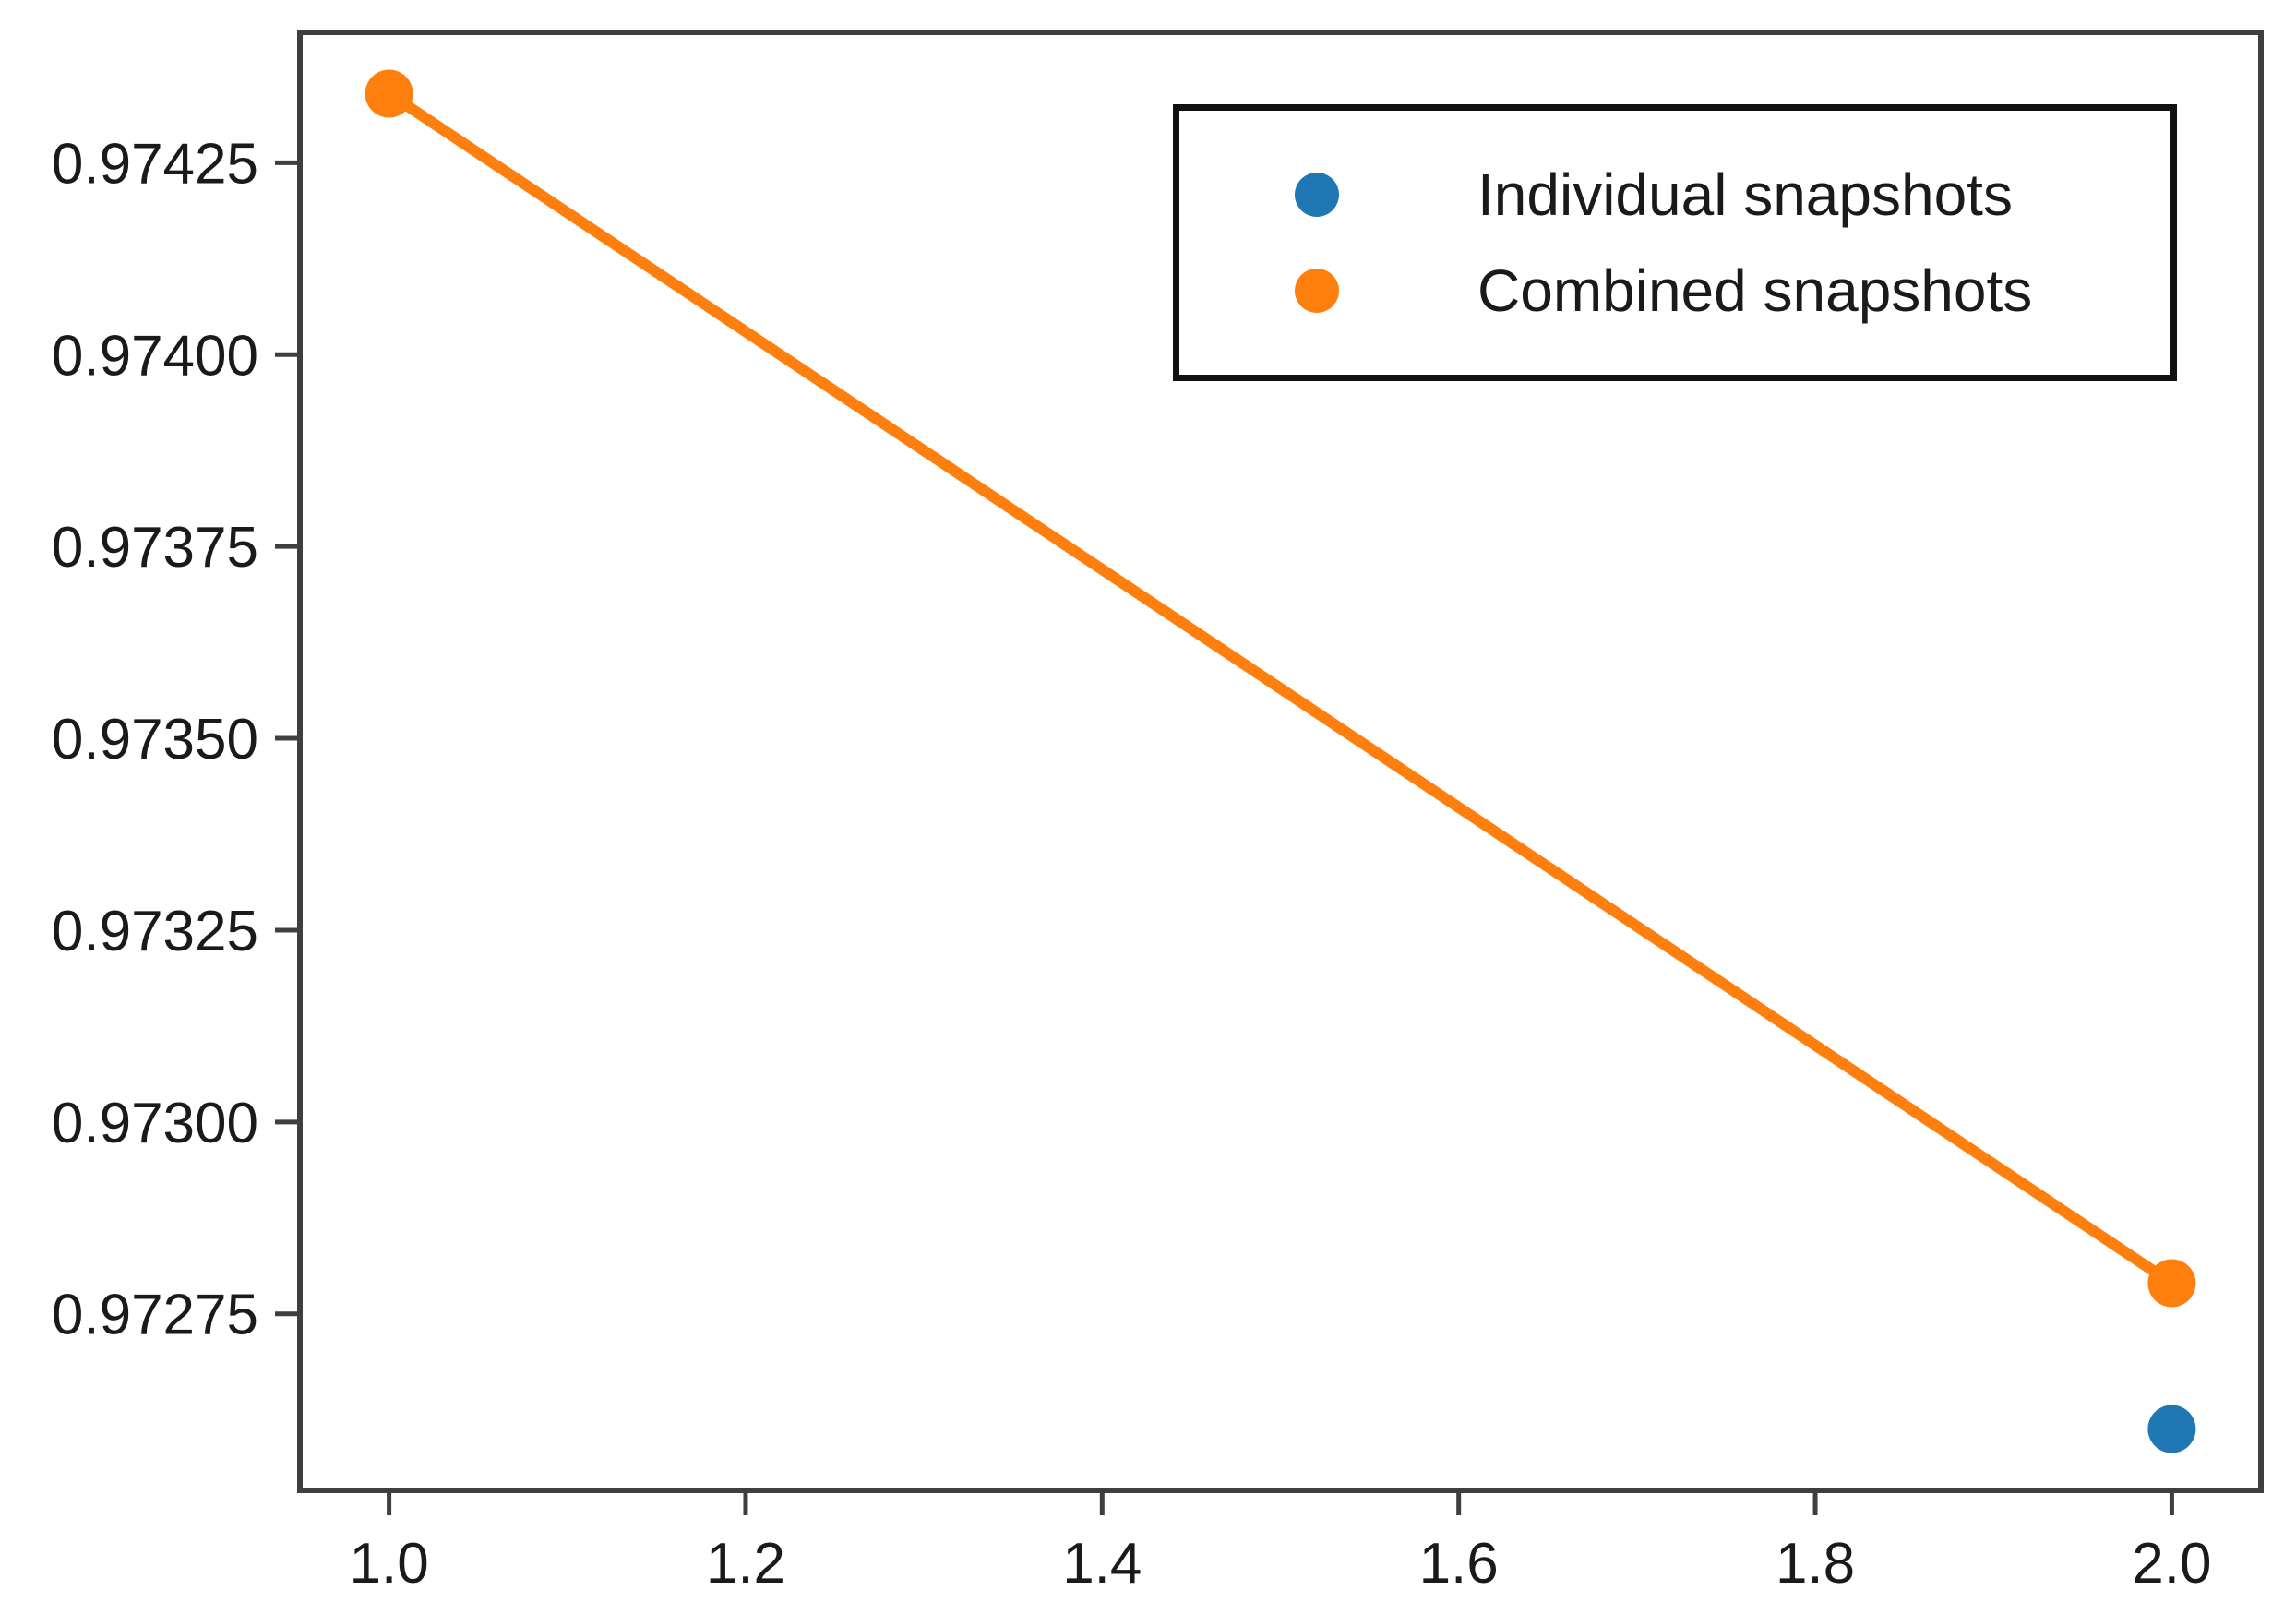 The image size is (2296, 1614). I want to click on x-tick-label: 1.0, so click(388, 1564).